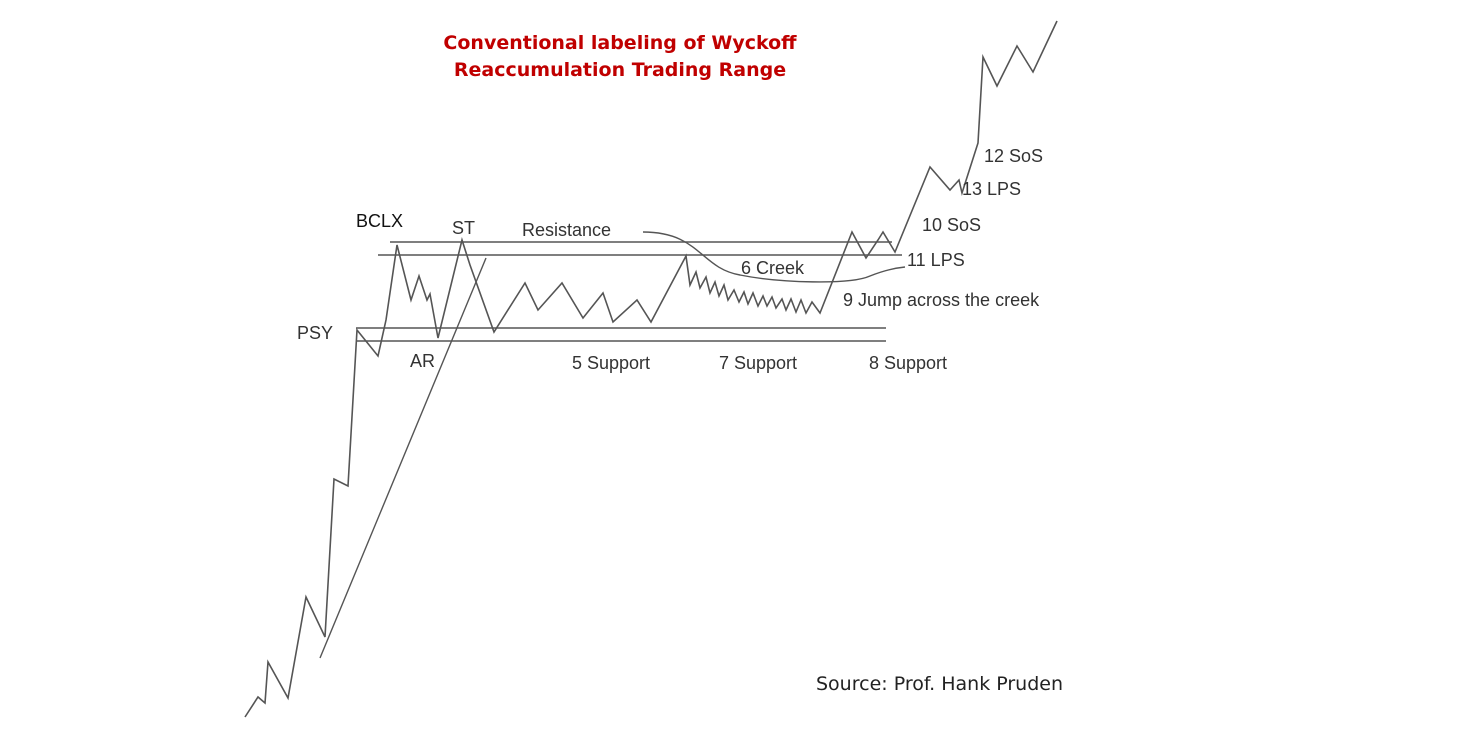  I want to click on label-support-8: 8 Support, so click(908, 363).